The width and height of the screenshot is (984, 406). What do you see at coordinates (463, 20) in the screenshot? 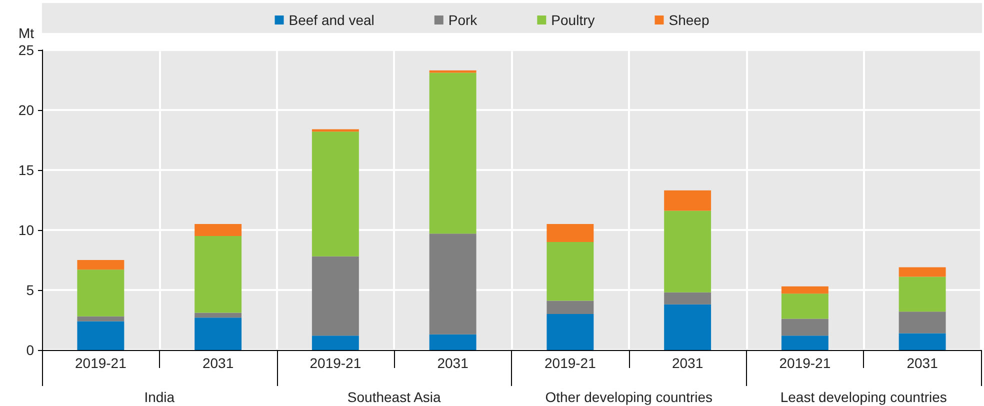
I see `legend-label: Pork` at bounding box center [463, 20].